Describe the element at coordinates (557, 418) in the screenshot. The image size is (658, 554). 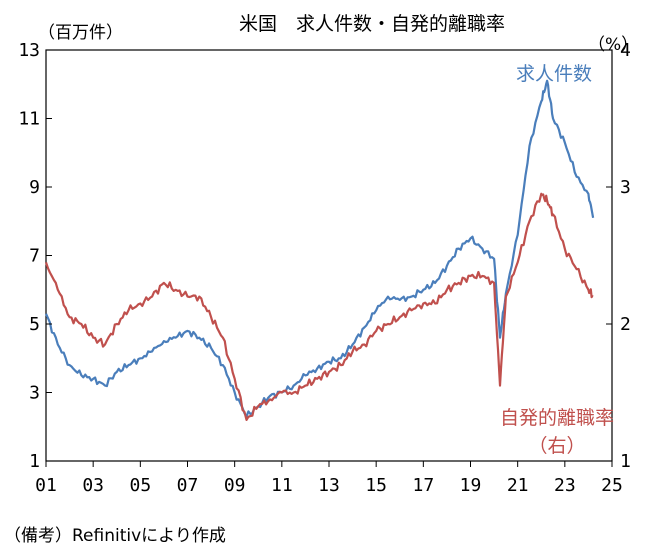
I see `series-label-quits-rate: 自発的離職率` at that location.